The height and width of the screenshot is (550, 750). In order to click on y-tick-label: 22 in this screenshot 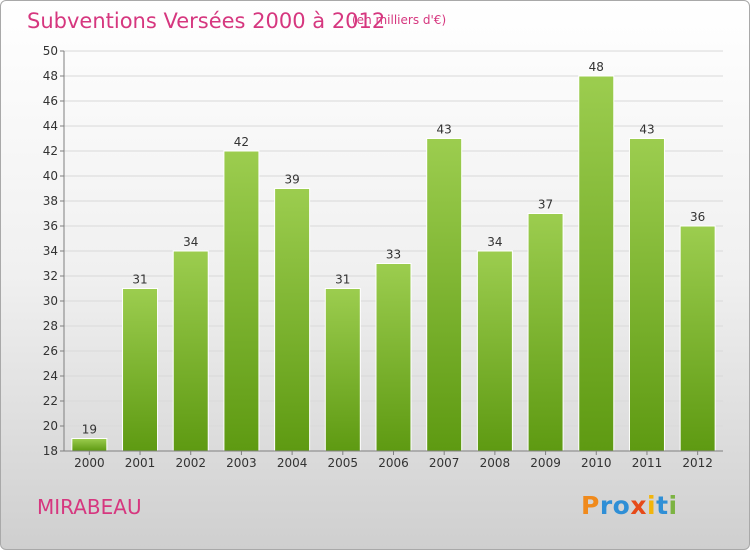, I will do `click(50, 401)`.